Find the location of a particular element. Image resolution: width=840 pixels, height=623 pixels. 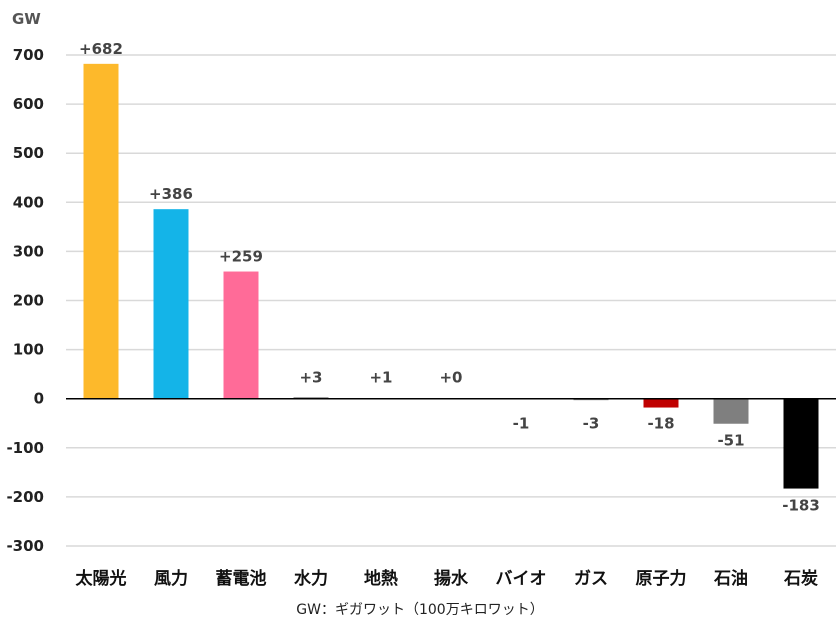

footnote: GW：ギガワット（100万キロワット） is located at coordinates (419, 610).